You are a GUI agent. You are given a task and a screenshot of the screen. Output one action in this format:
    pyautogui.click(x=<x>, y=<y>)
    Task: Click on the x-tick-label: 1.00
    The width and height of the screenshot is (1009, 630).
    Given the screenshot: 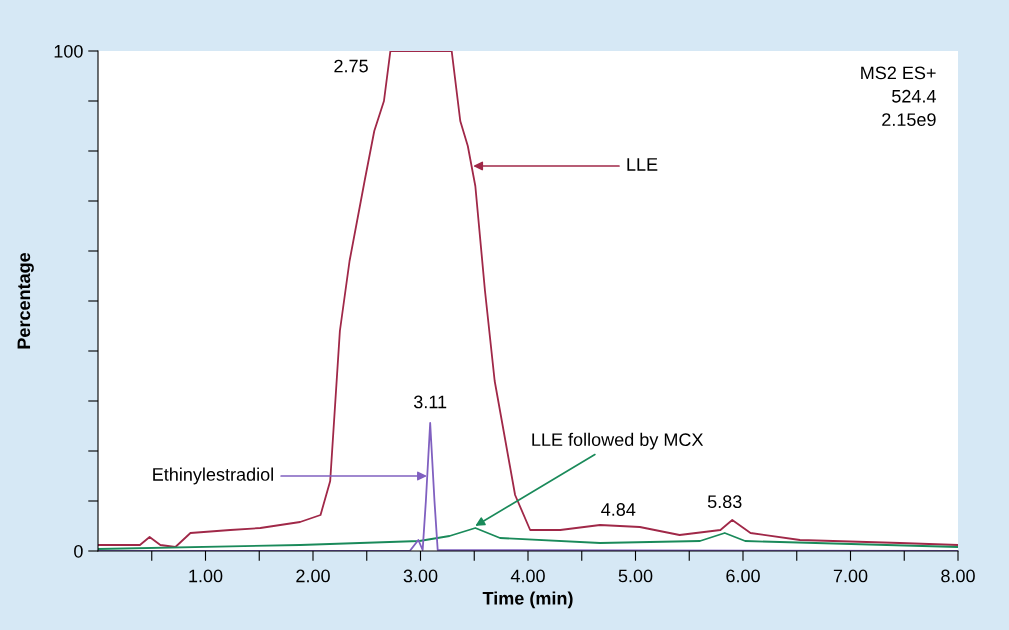 What is the action you would take?
    pyautogui.click(x=206, y=576)
    